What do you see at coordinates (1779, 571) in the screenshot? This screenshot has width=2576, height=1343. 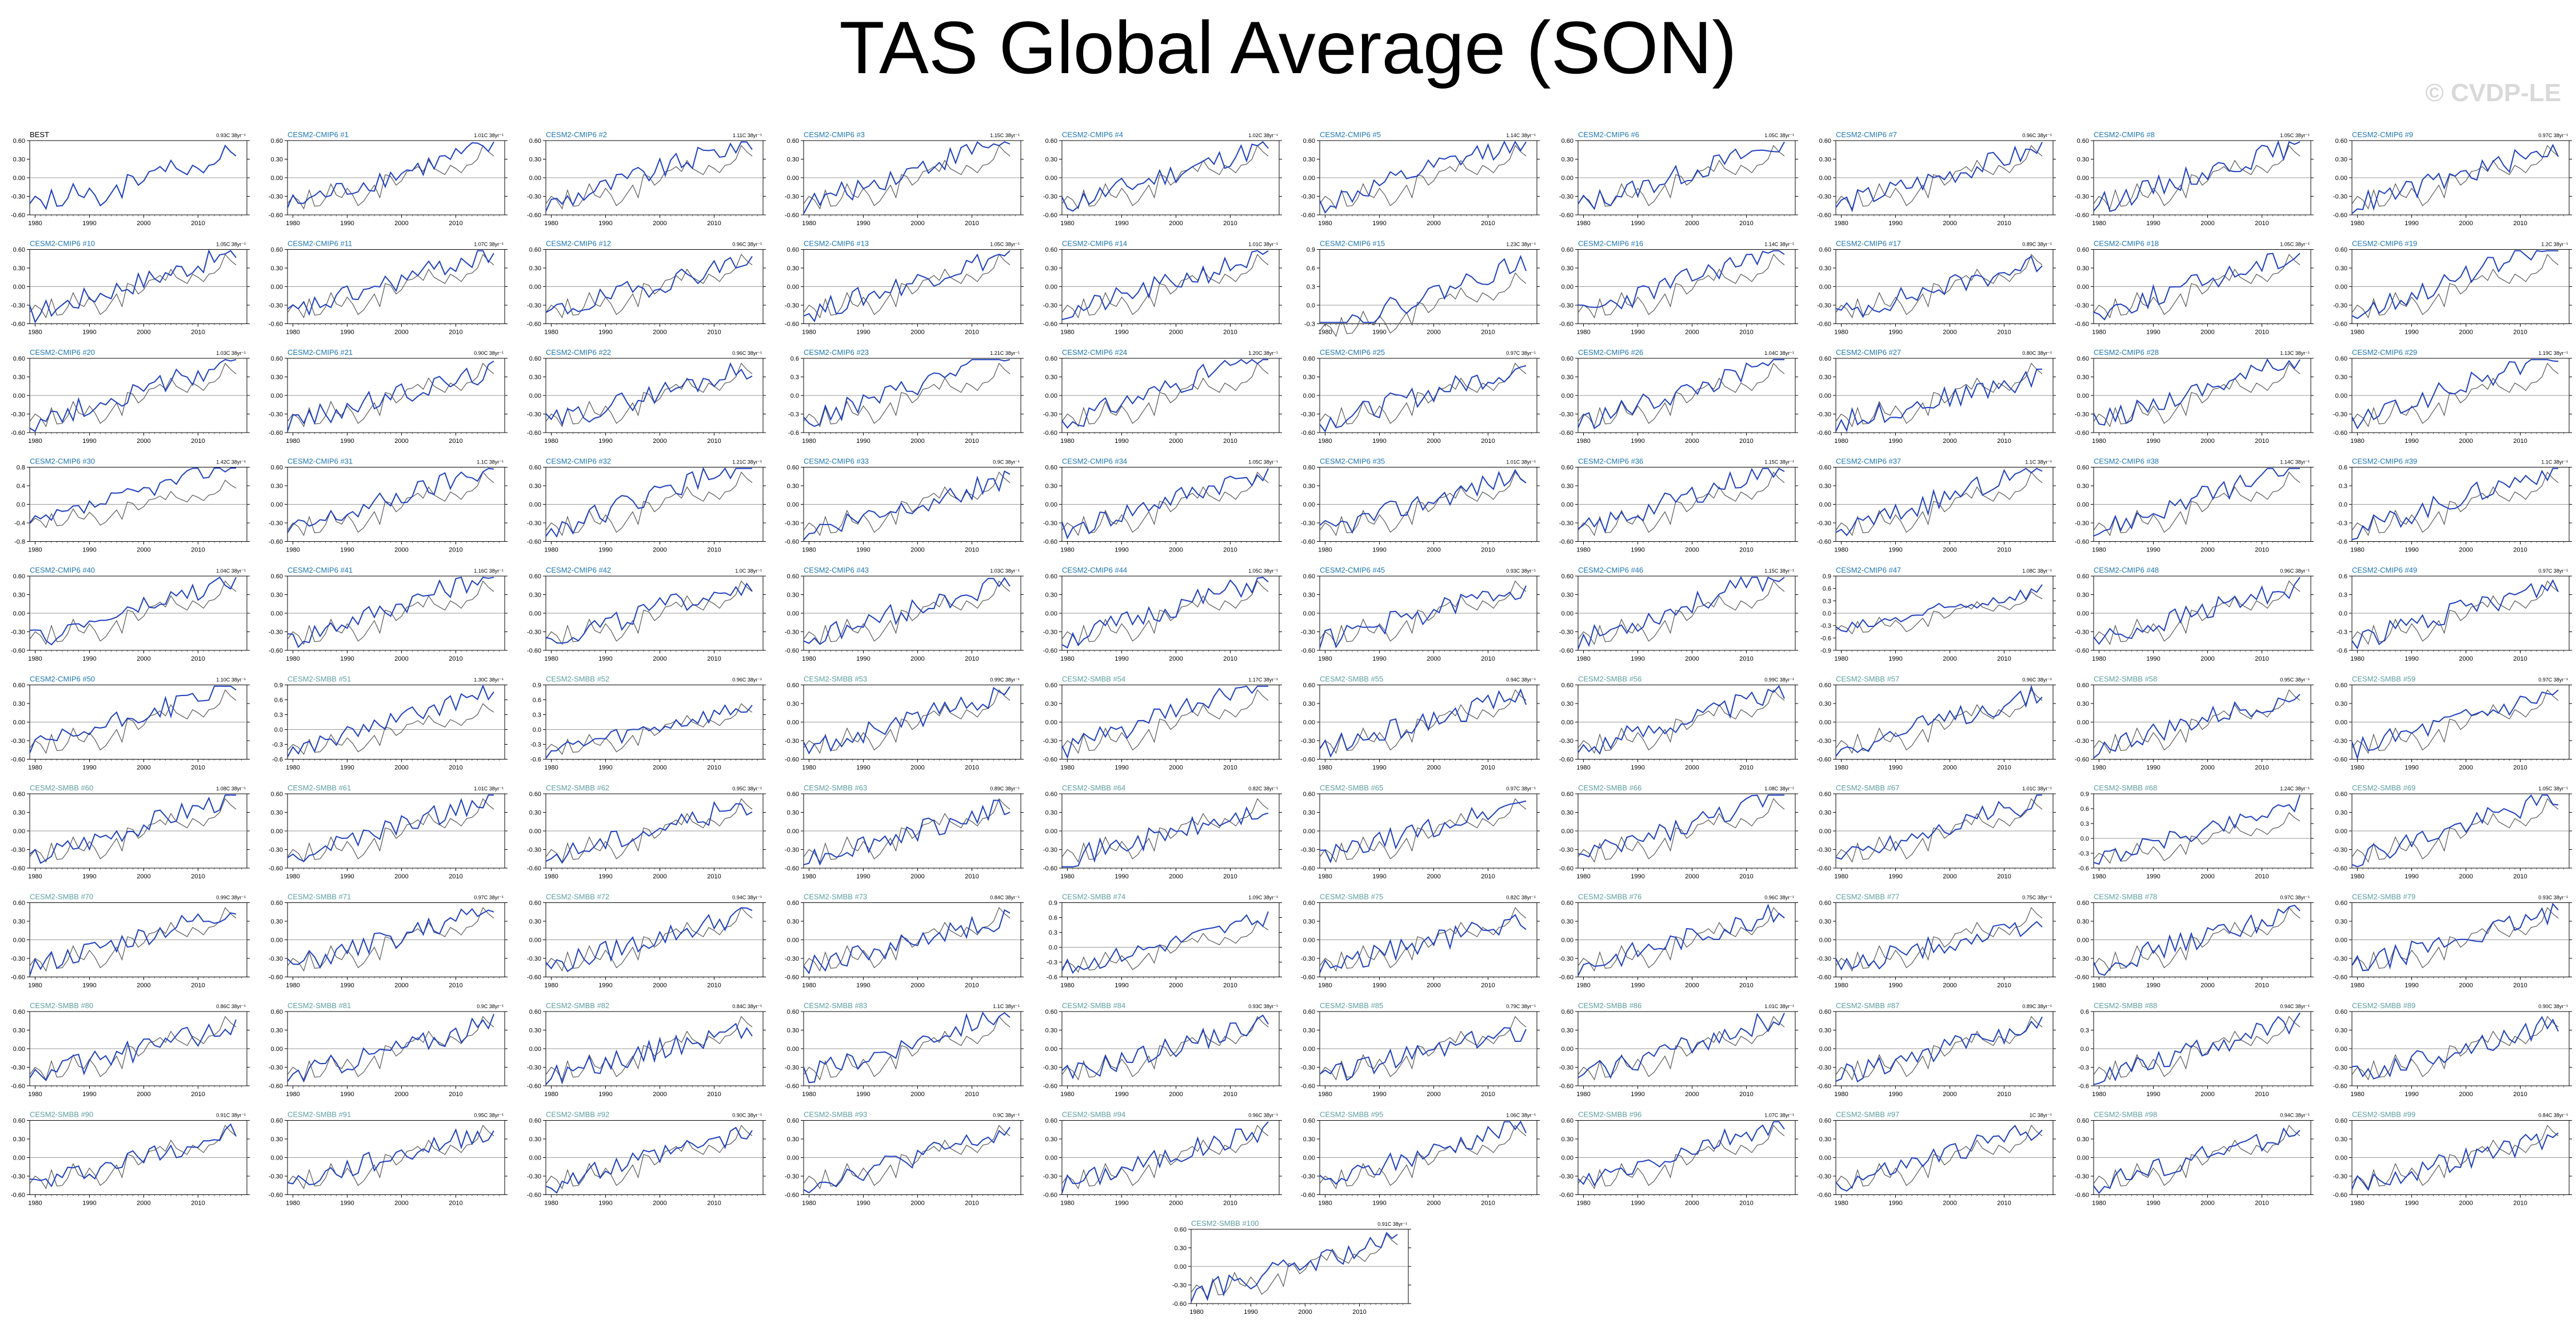 I see `panel-trend: 1.15C 38yr⁻¹` at bounding box center [1779, 571].